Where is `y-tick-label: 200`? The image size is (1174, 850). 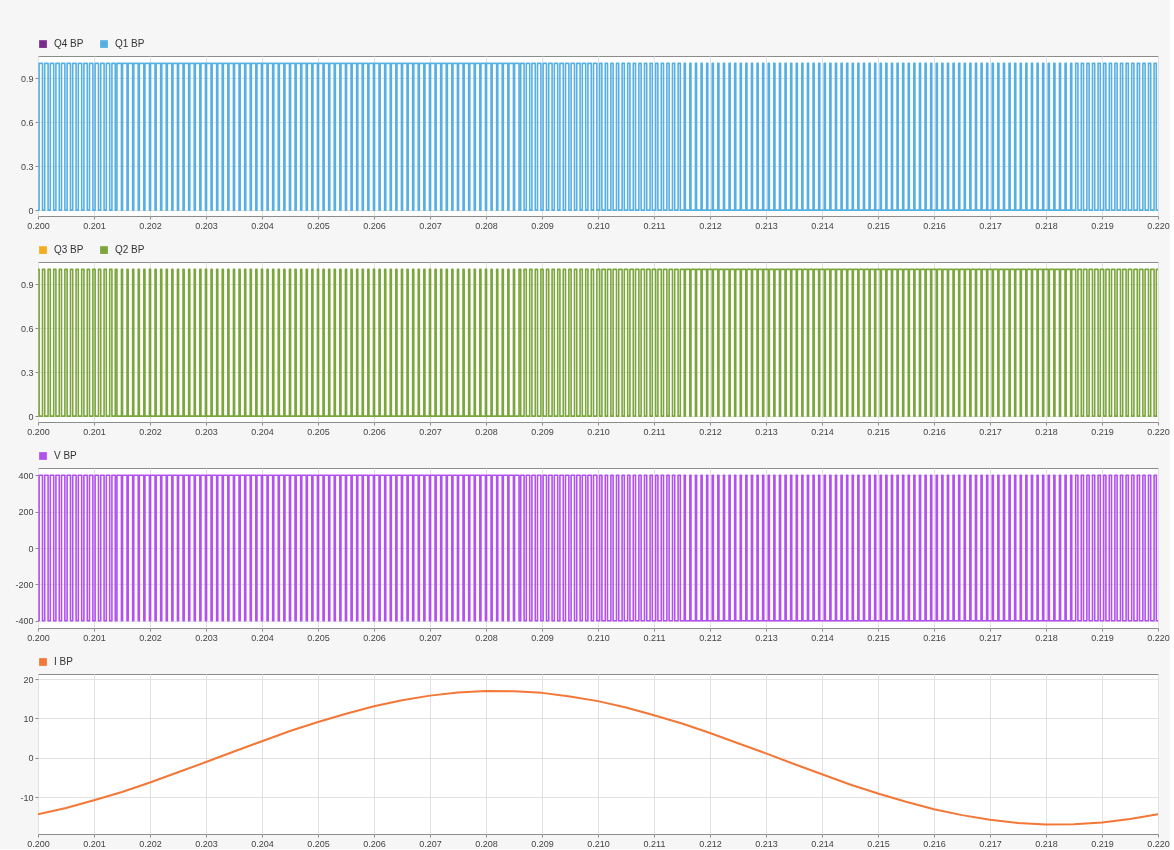
y-tick-label: 200 is located at coordinates (26, 512).